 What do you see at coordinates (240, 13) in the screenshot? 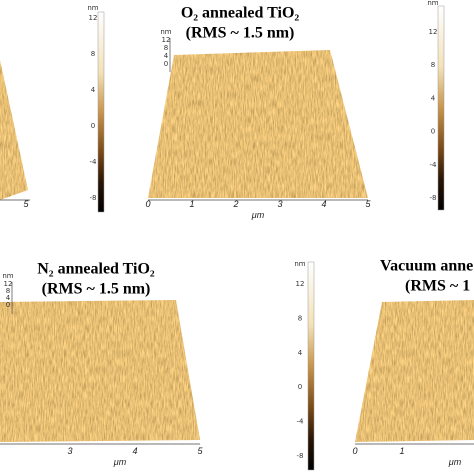
I see `panel-title: O₂ annealed TiO₂` at bounding box center [240, 13].